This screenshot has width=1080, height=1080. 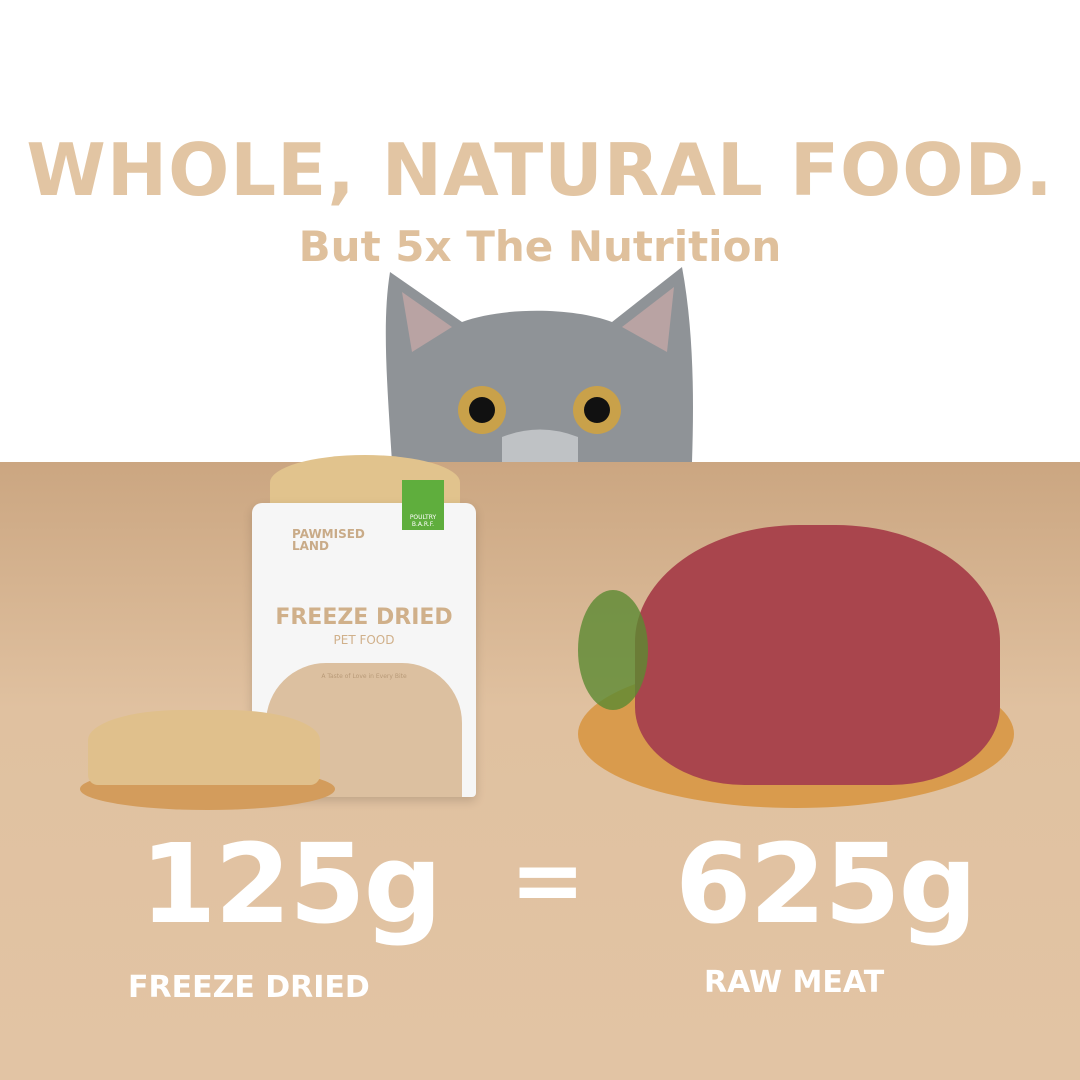 I want to click on bag-tagline: A Taste of Love in Every Bite, so click(x=364, y=676).